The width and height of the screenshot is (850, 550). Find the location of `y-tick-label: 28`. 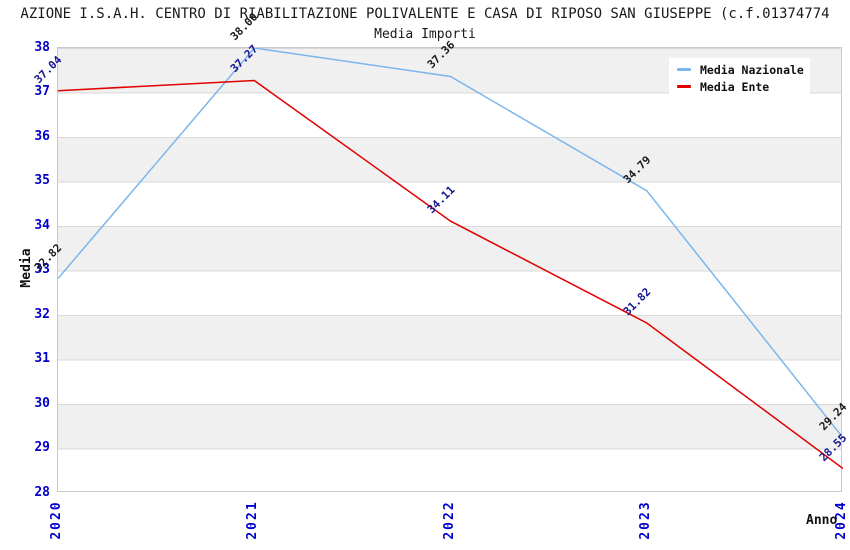

y-tick-label: 28 is located at coordinates (42, 492).